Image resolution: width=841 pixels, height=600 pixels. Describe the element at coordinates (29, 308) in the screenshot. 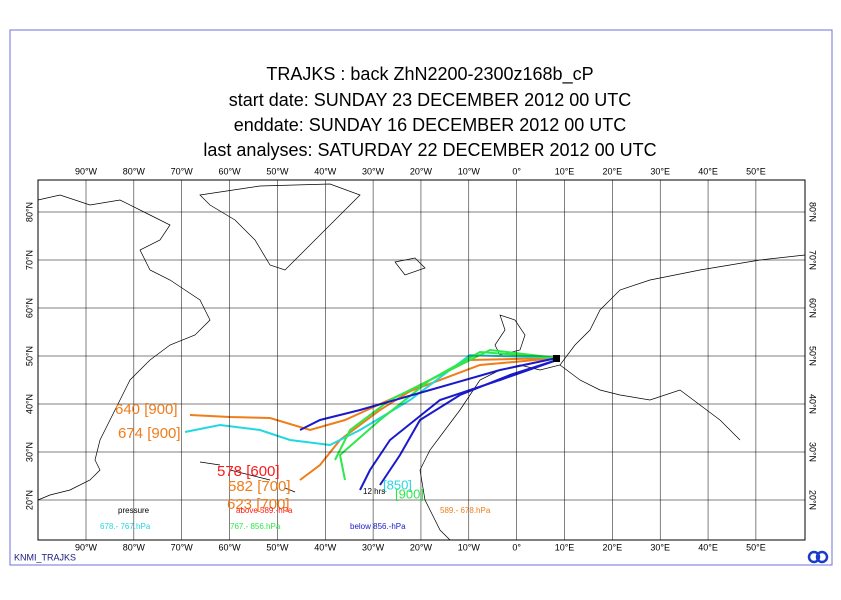

I see `lat-label-left: 60°N` at that location.